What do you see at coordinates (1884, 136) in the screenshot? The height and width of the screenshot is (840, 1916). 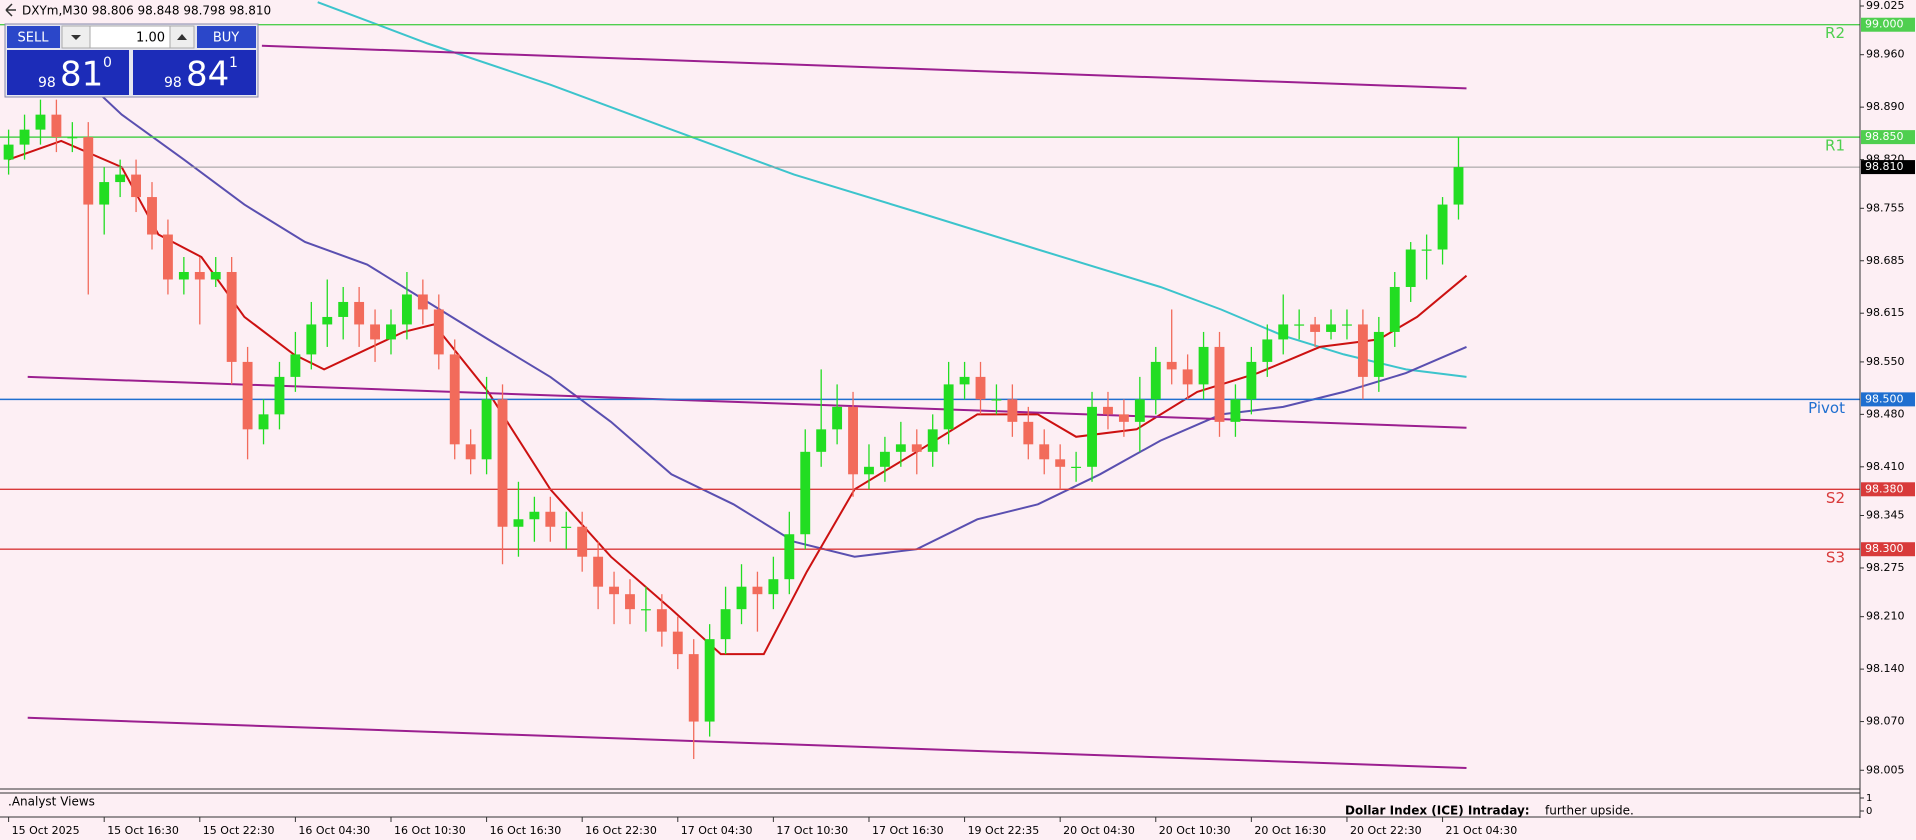 I see `price-box-label: 98.850` at bounding box center [1884, 136].